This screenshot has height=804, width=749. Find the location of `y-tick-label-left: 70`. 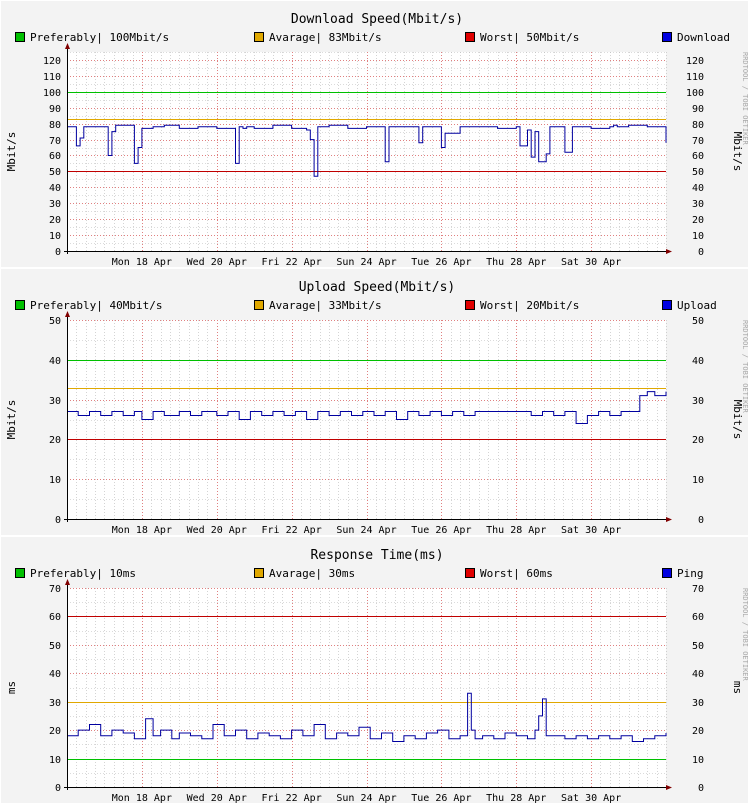

y-tick-label-left: 70 is located at coordinates (55, 141).